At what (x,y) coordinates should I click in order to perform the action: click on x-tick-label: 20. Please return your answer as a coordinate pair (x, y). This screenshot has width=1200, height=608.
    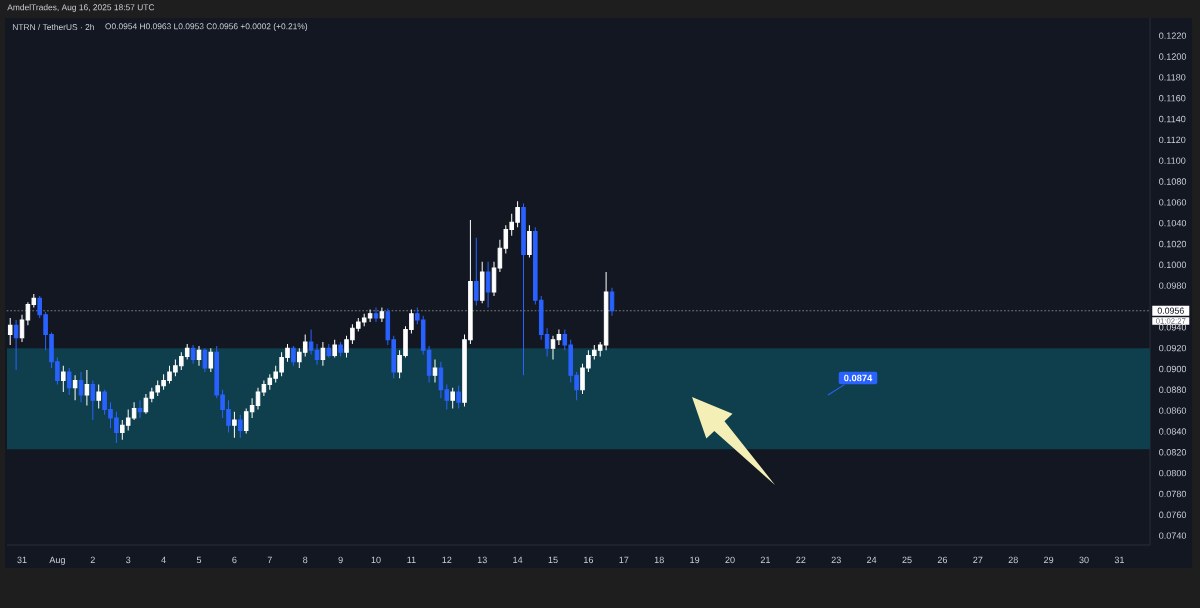
    Looking at the image, I should click on (730, 560).